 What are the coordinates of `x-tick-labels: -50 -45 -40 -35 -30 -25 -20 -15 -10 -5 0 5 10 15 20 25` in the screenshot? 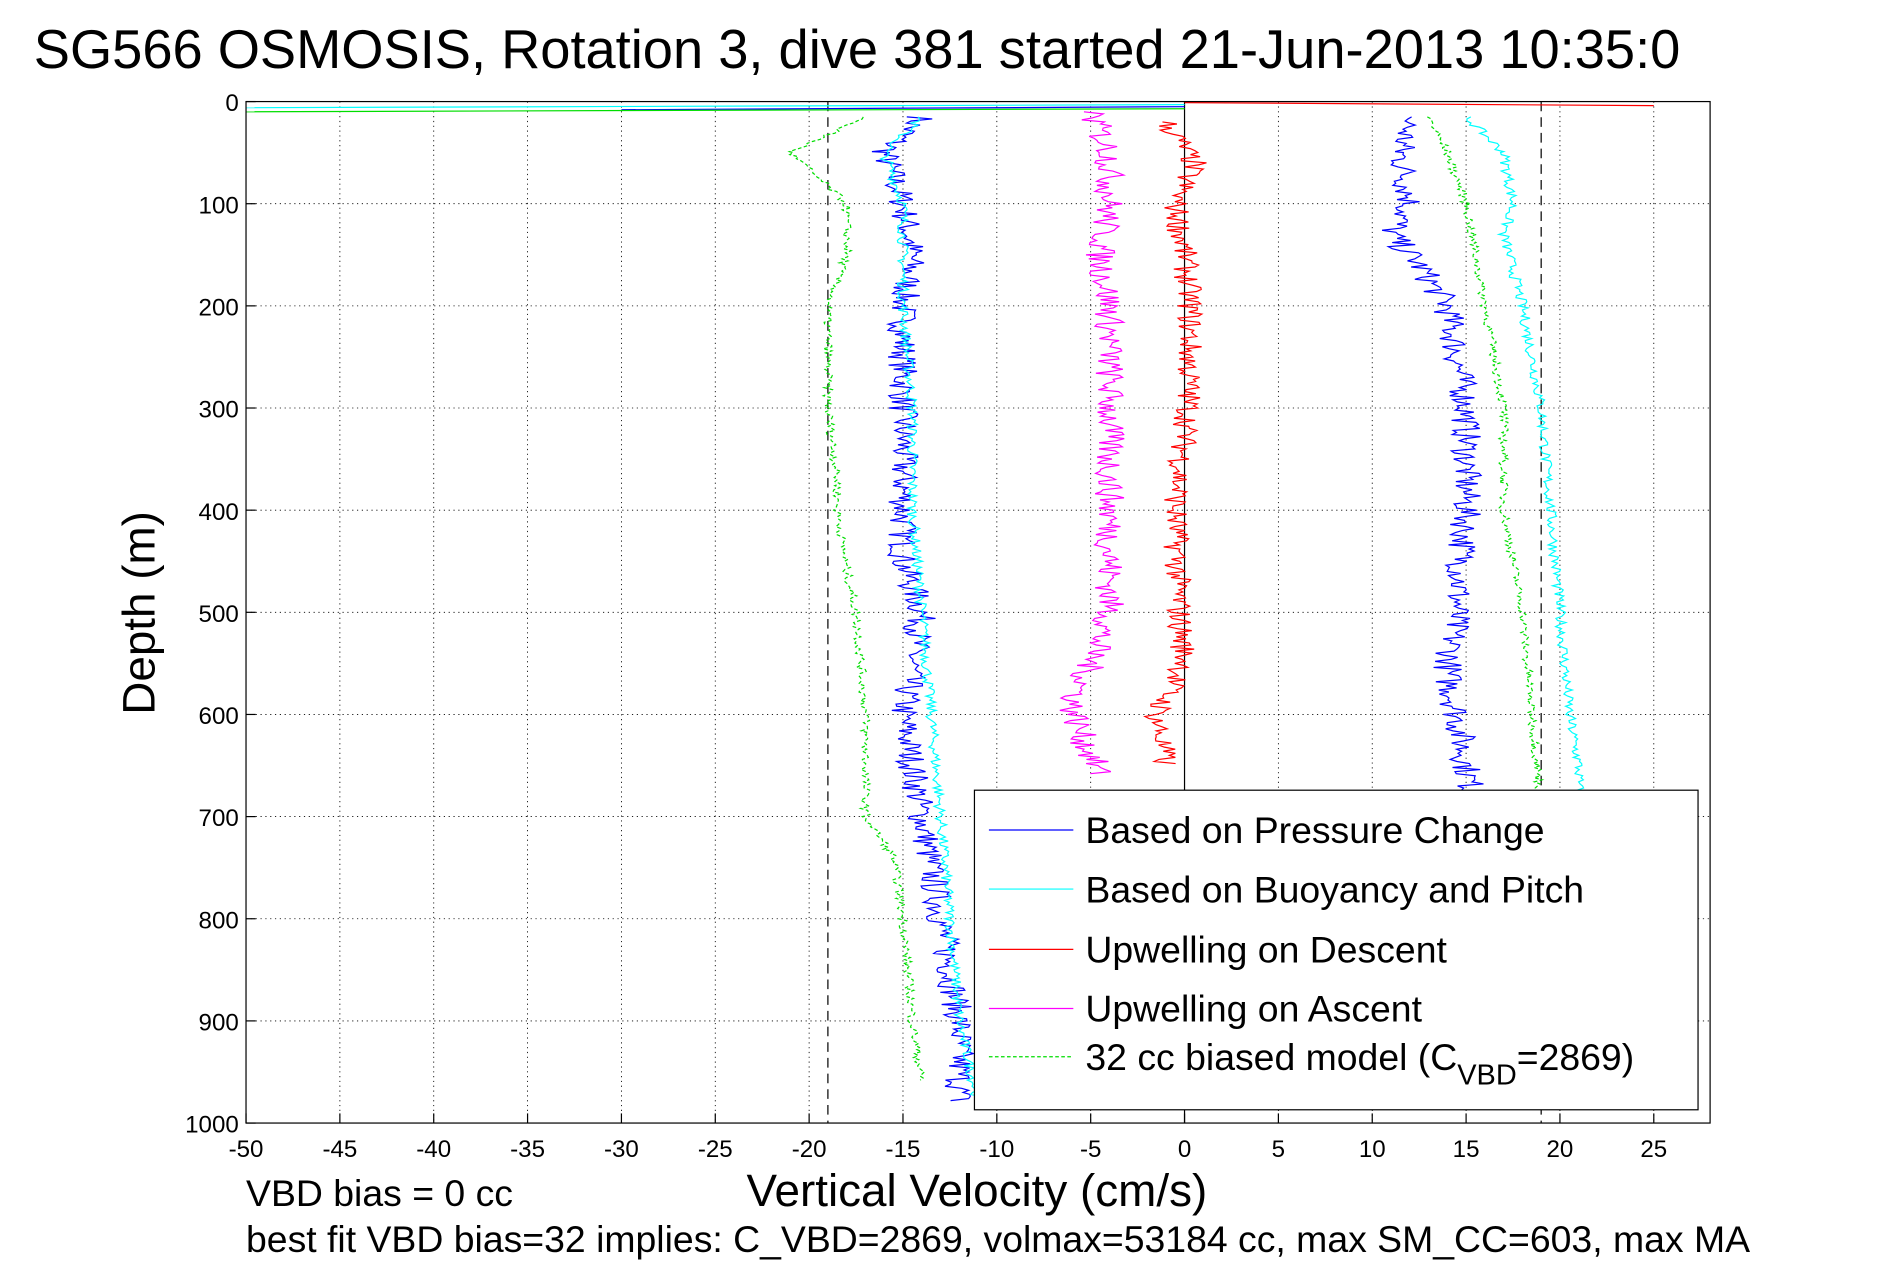 It's located at (948, 1149).